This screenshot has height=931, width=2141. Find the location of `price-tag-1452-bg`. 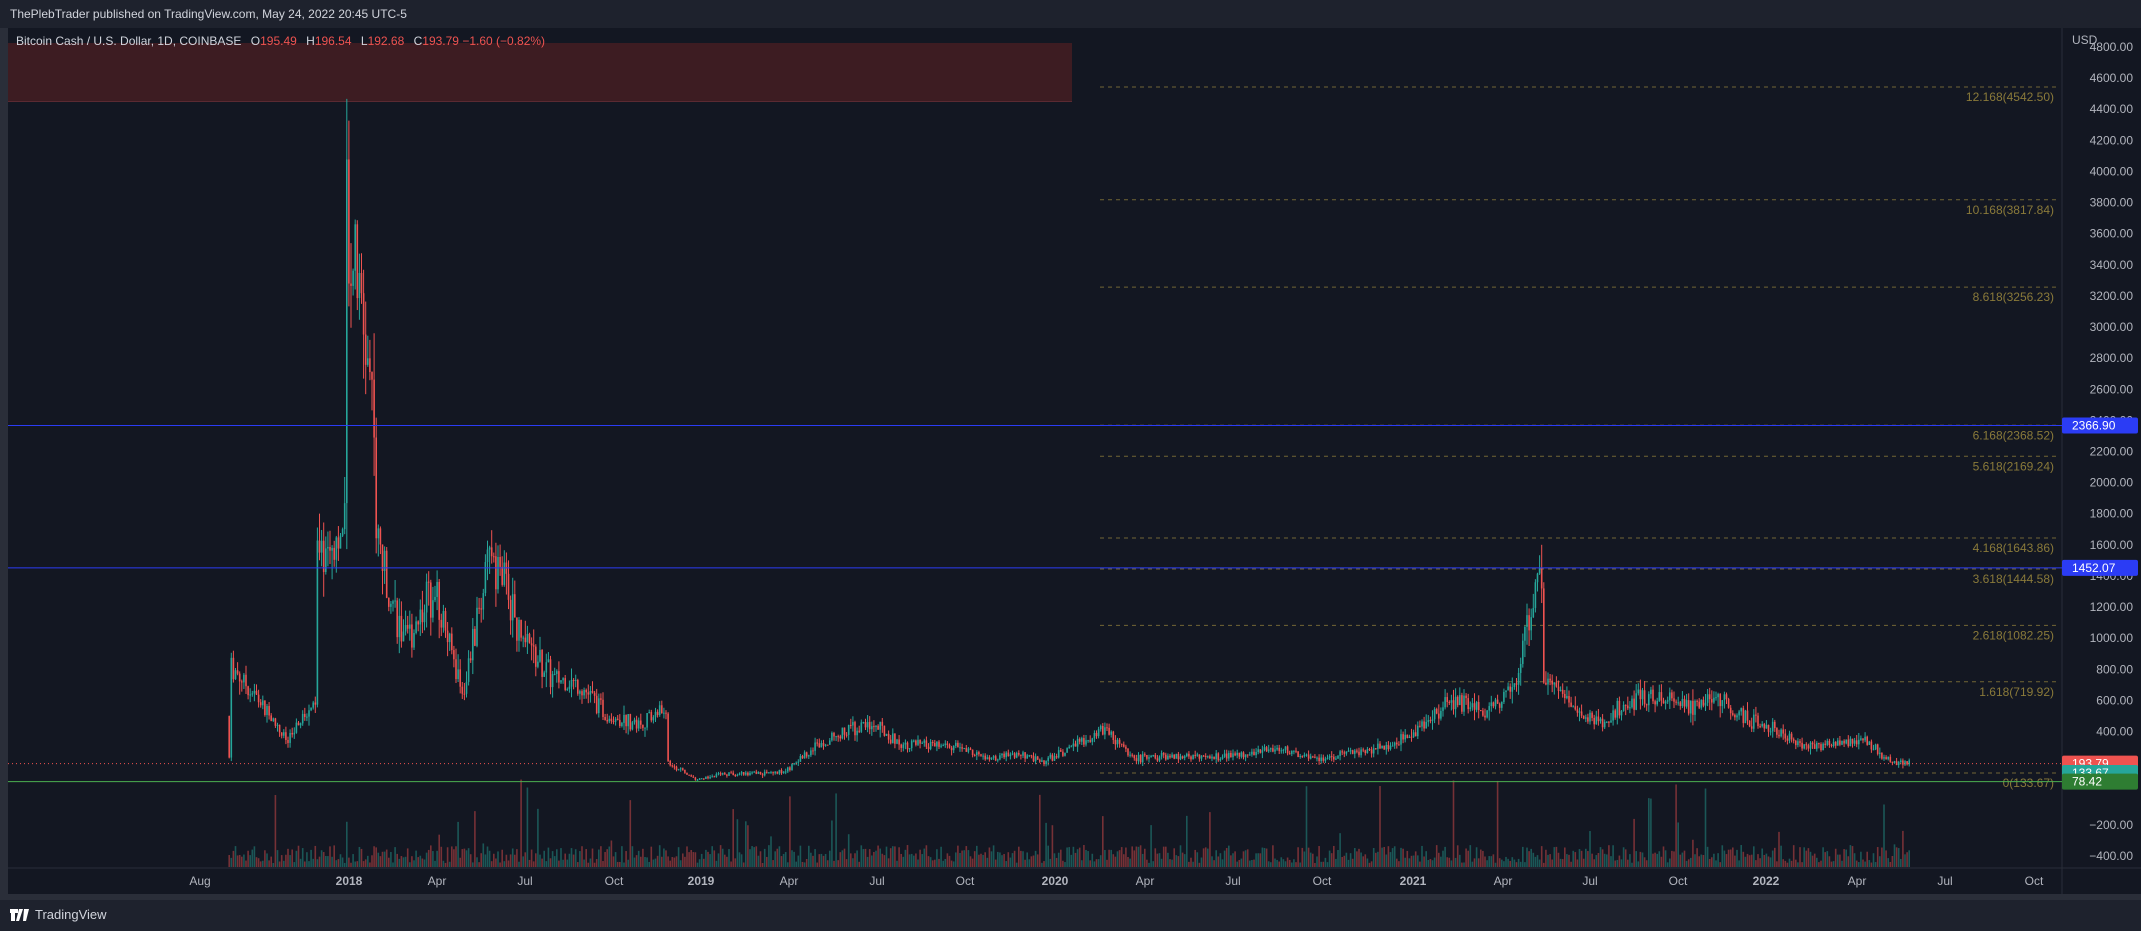

price-tag-1452-bg is located at coordinates (2100, 567).